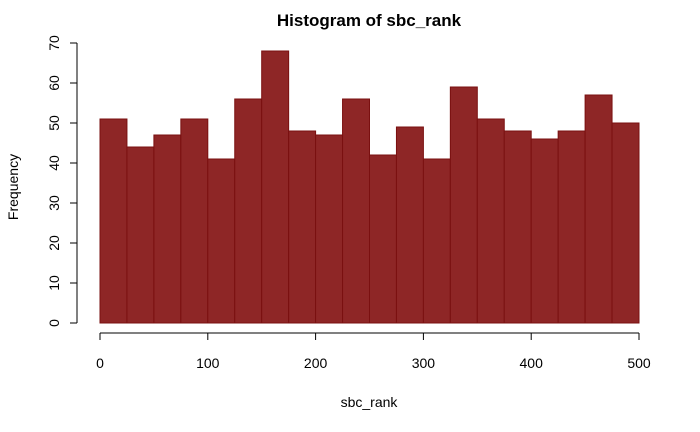 This screenshot has width=700, height=432. I want to click on chart-title: Histogram of sbc_rank, so click(369, 20).